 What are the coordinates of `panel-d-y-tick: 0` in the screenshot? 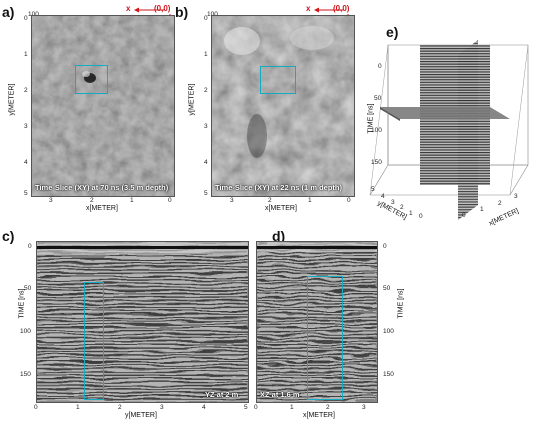 It's located at (385, 246).